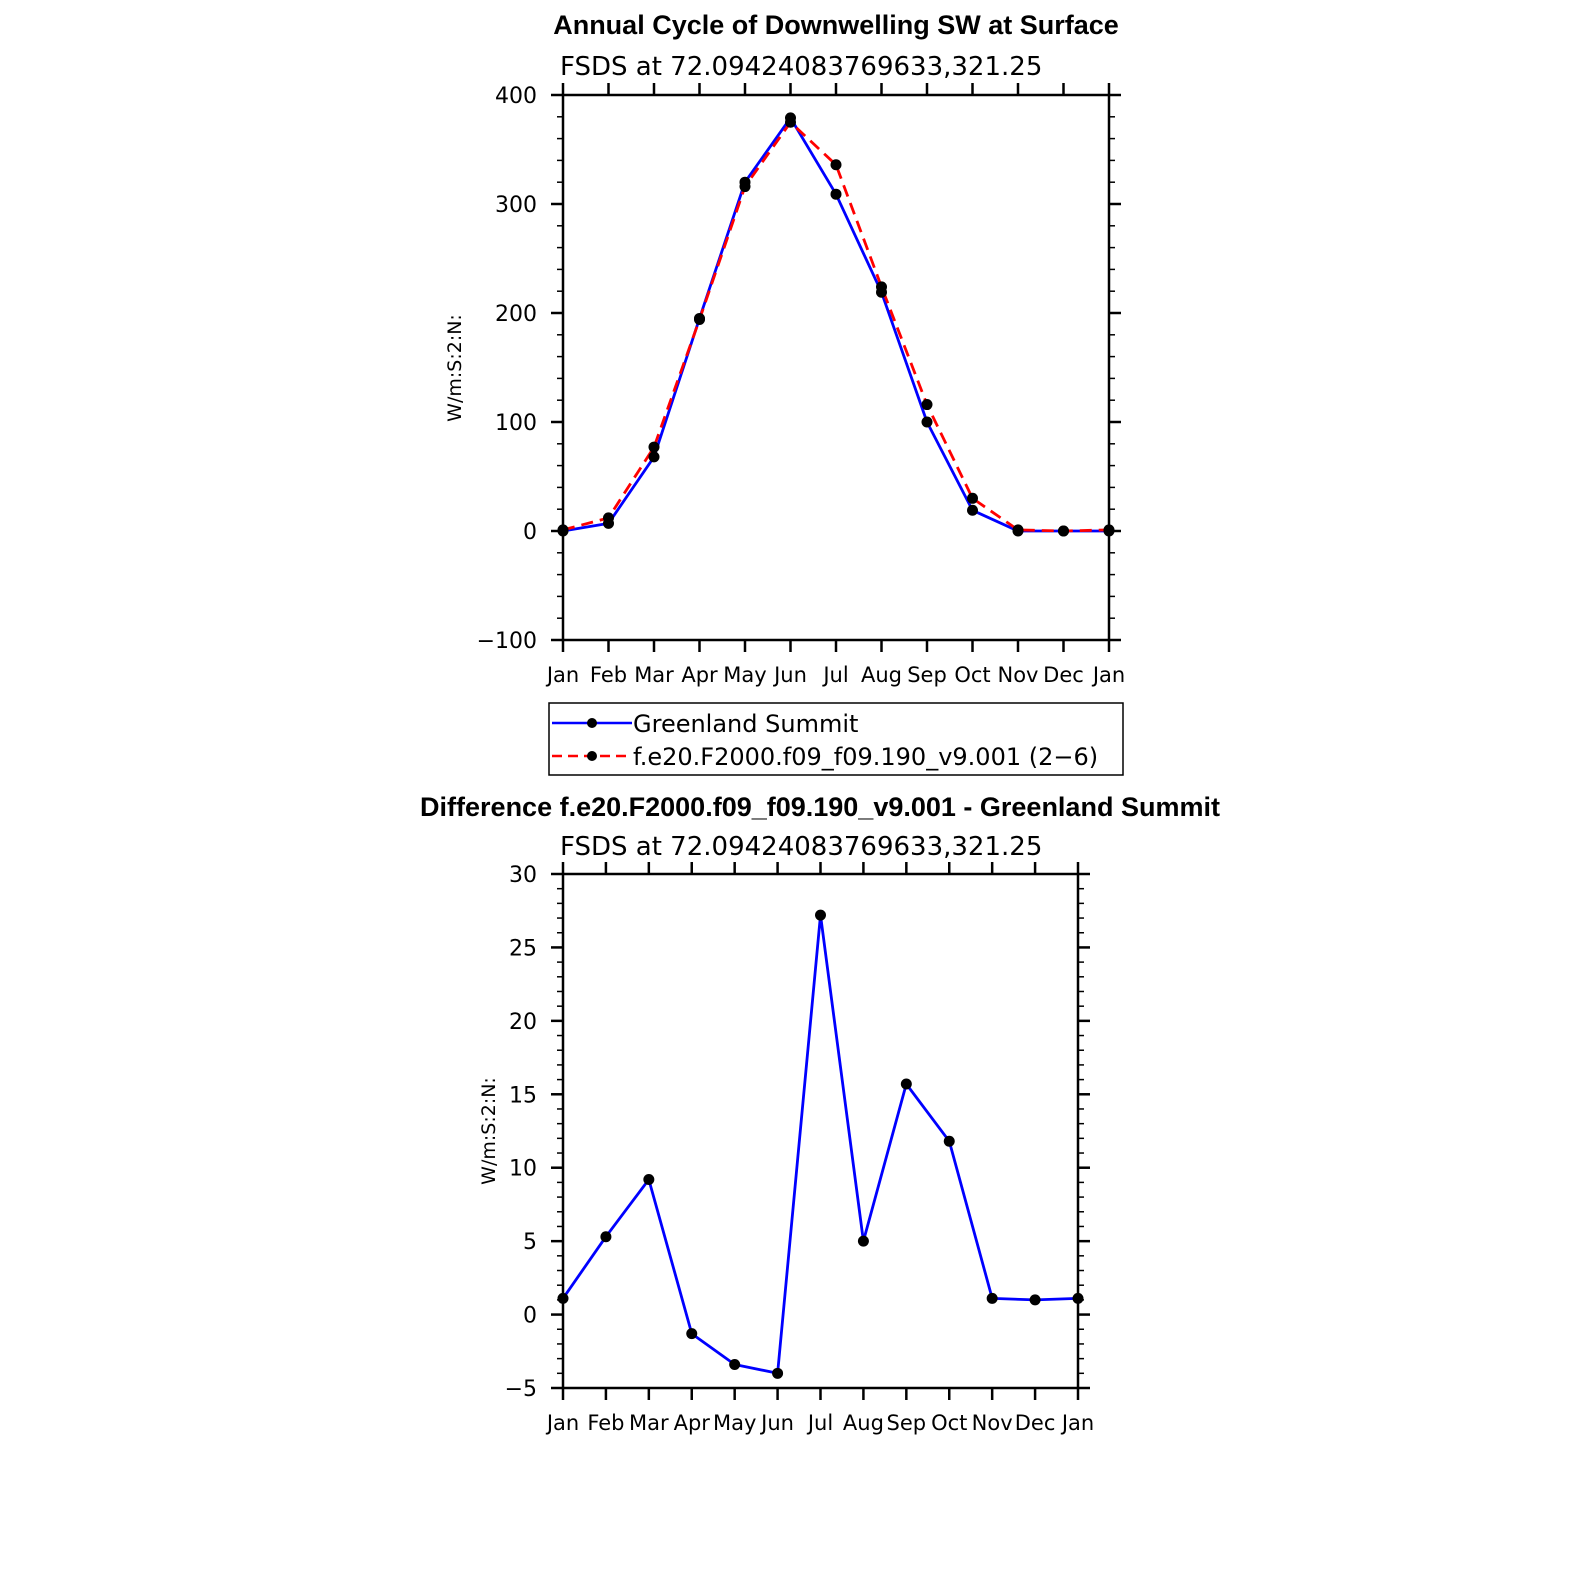  What do you see at coordinates (523, 1095) in the screenshot?
I see `y-tick-label: 15` at bounding box center [523, 1095].